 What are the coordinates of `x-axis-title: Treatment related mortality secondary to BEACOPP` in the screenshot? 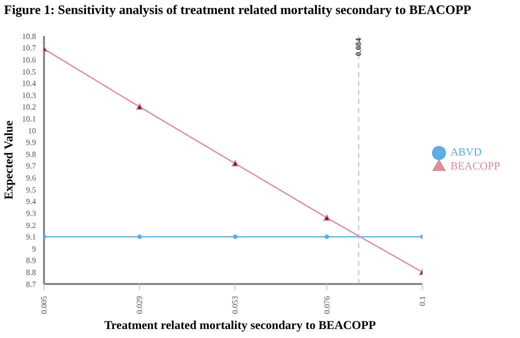 It's located at (240, 325).